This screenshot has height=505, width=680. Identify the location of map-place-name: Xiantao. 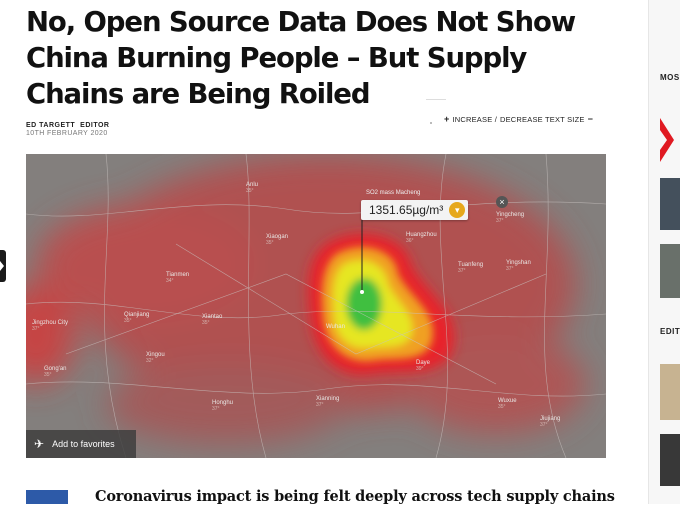
(212, 317).